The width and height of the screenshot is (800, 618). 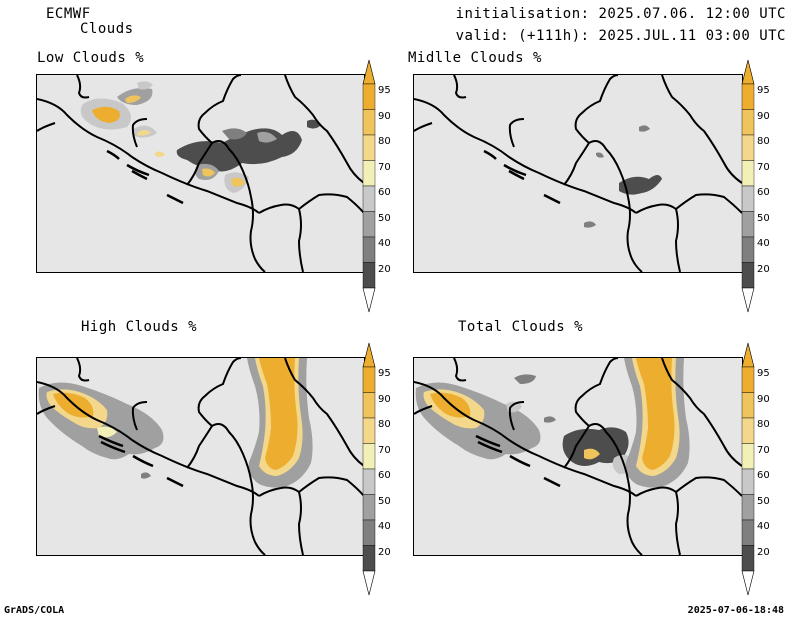 I want to click on footer-timestamp: 2025-07-06-18:48, so click(x=735, y=610).